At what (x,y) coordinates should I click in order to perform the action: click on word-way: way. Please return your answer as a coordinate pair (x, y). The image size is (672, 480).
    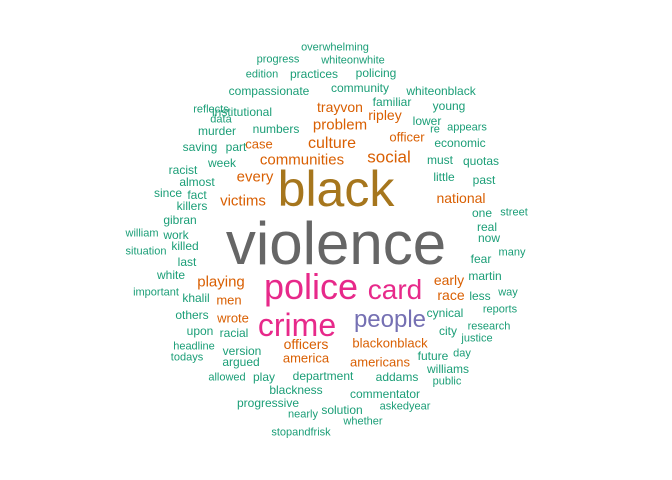
    Looking at the image, I should click on (508, 292).